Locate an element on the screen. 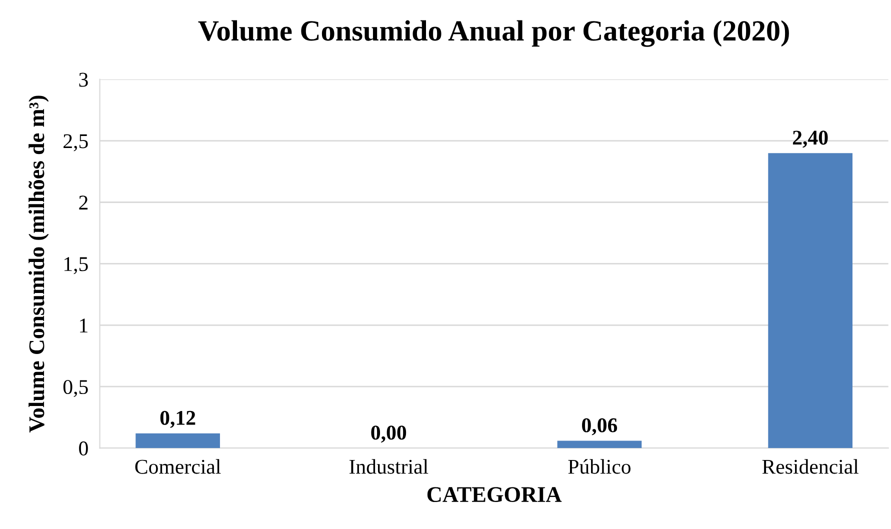 This screenshot has height=529, width=891. y-axis-title: Volume Consumido (milhões de m³) is located at coordinates (38, 264).